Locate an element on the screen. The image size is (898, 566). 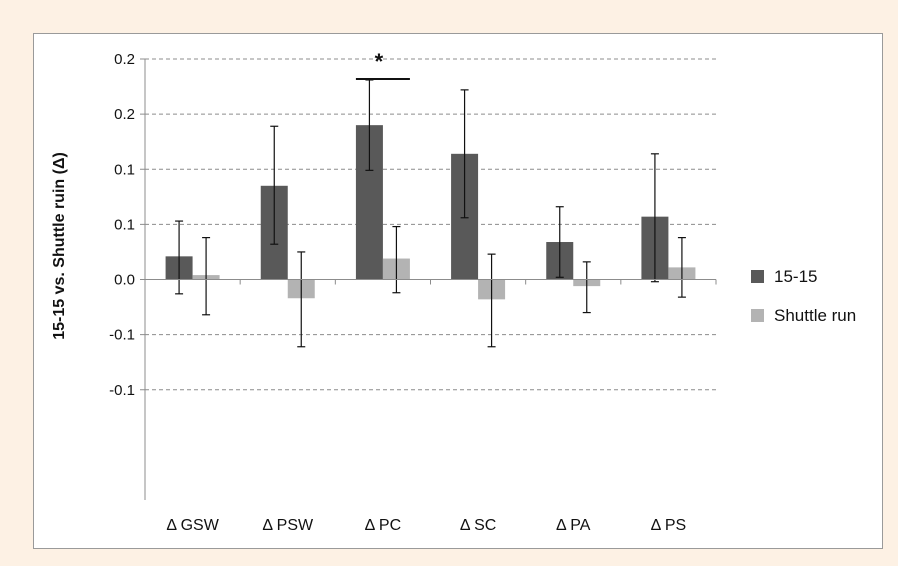
legend: 15-15 Shuttle run is located at coordinates (803, 296).